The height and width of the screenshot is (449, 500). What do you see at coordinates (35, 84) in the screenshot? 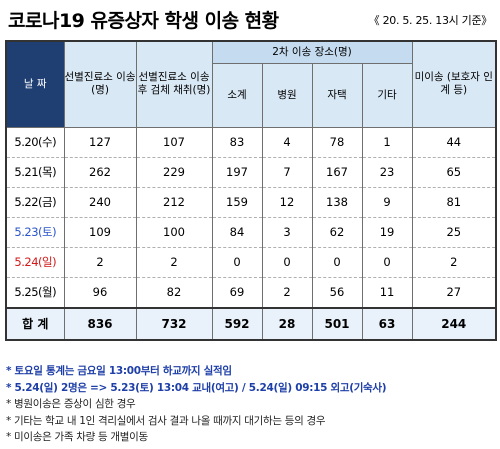
I see `header-date: 날 짜` at bounding box center [35, 84].